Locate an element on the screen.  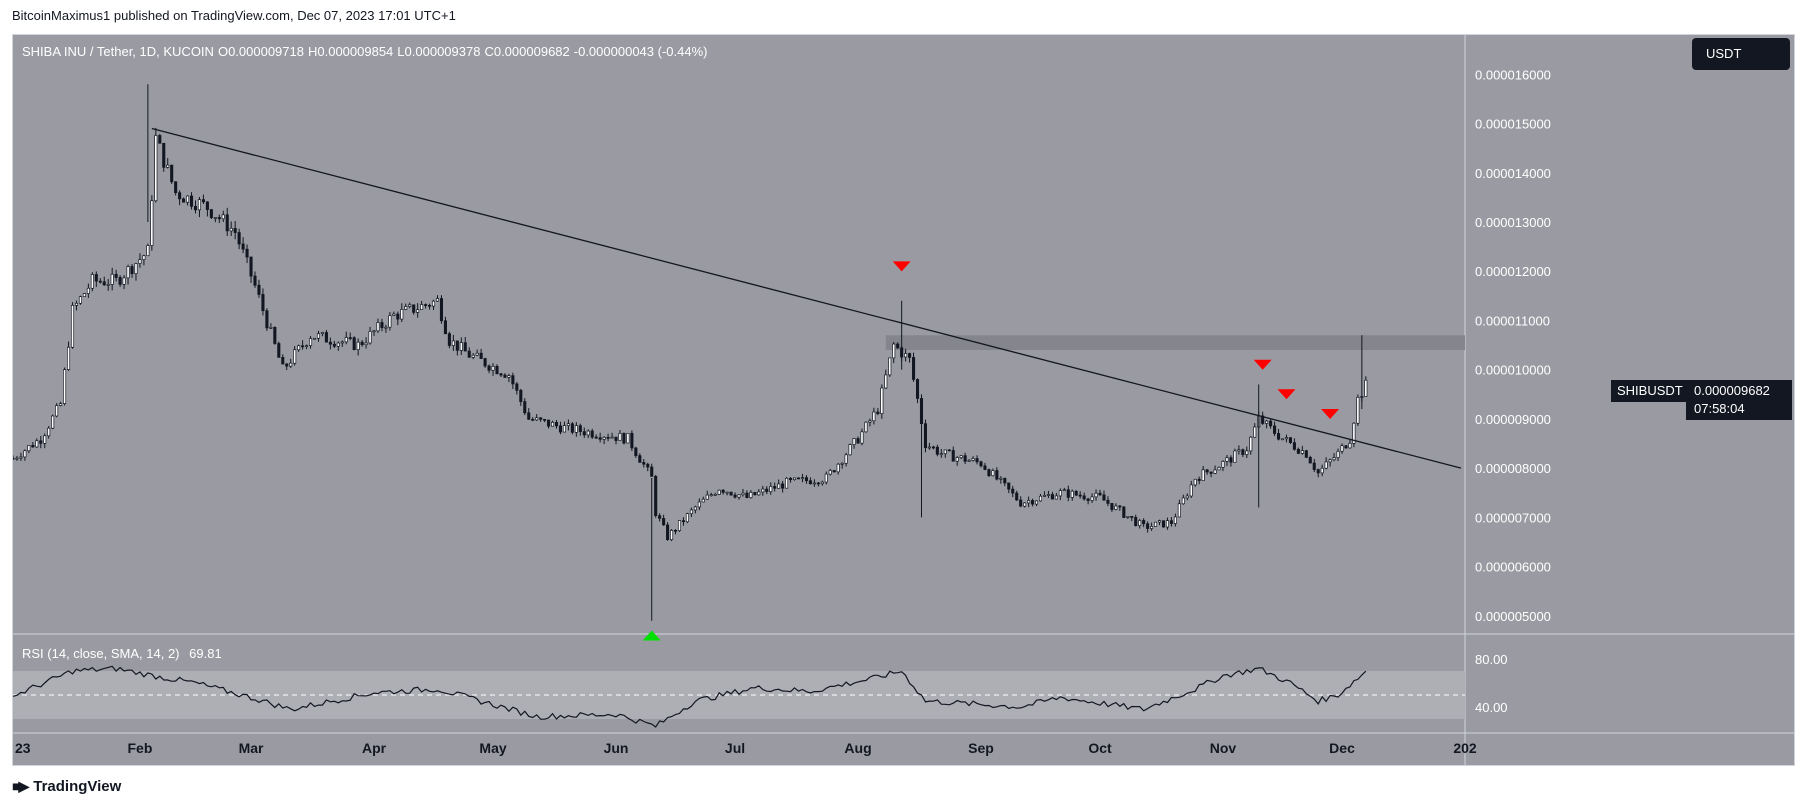
change-value: -0.000000043 (-0.44%) is located at coordinates (640, 51).